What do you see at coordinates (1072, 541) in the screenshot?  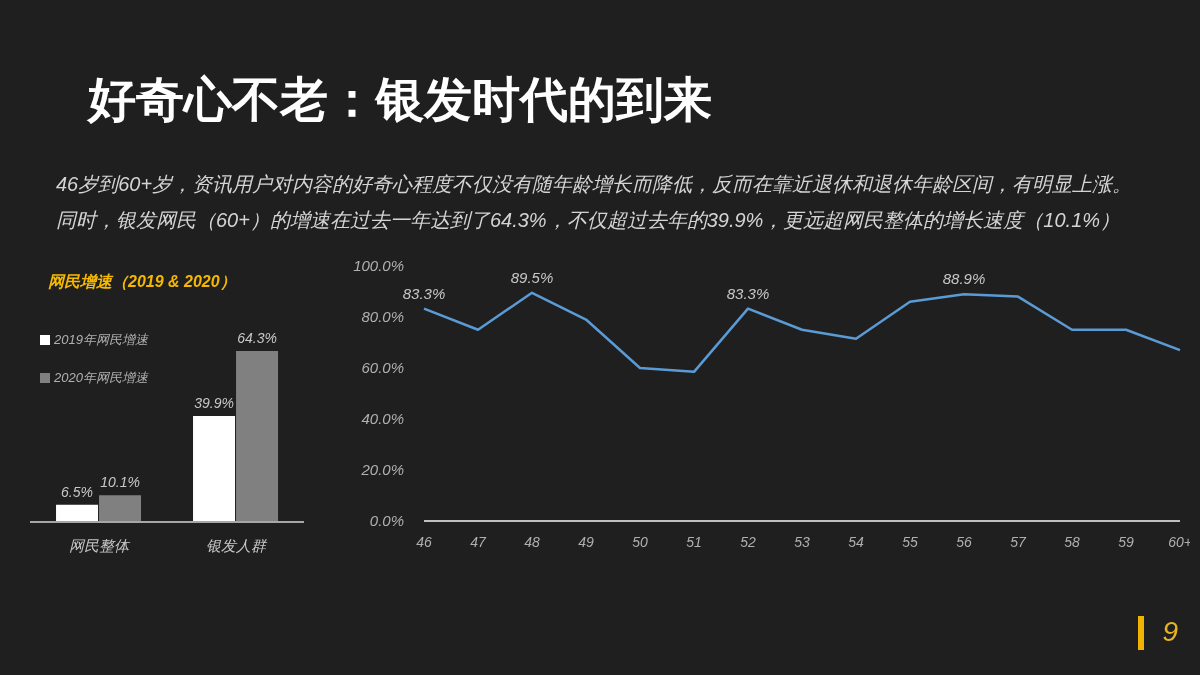 I see `x-tick-label: 58` at bounding box center [1072, 541].